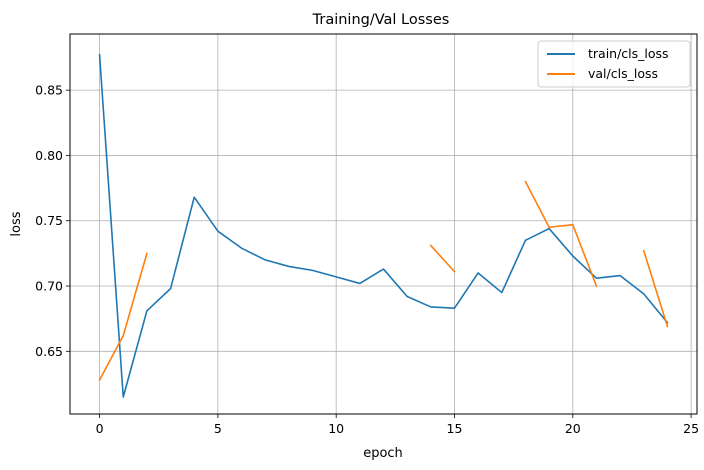  What do you see at coordinates (49, 220) in the screenshot?
I see `y-tick-label: 0.75` at bounding box center [49, 220].